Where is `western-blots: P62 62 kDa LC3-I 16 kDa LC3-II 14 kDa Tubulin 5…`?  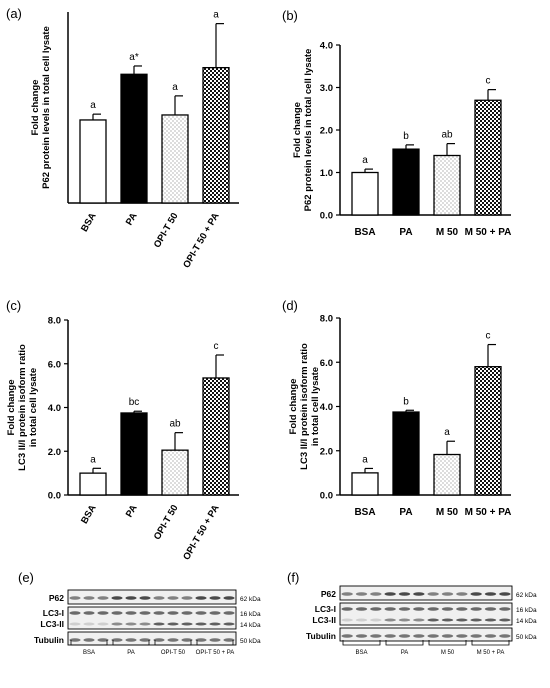 western-blots: P62 62 kDa LC3-I 16 kDa LC3-II 14 kDa Tubulin 5… is located at coordinates (285, 620).